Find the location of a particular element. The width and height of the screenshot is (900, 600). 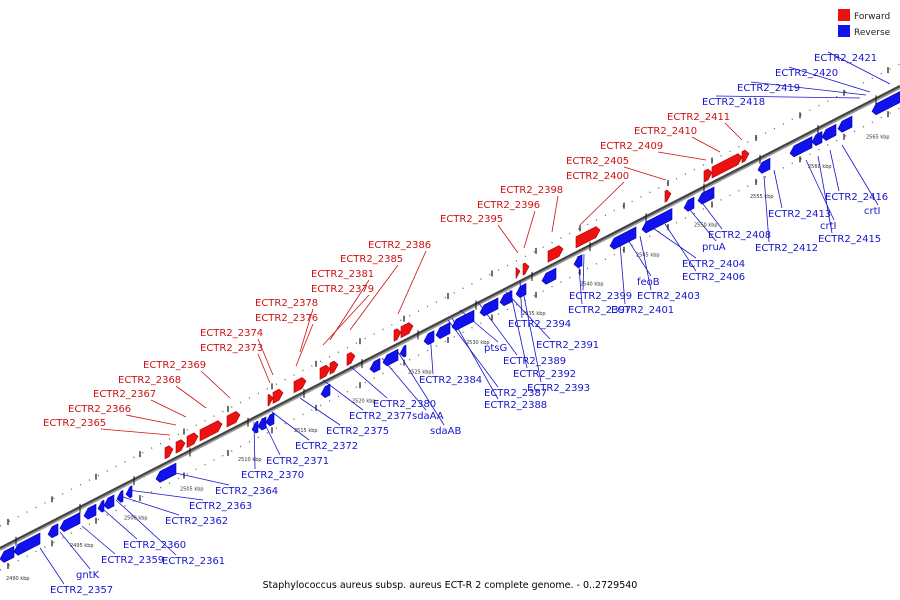

forward-gene-label: ECTR2_2386 is located at coordinates (399, 245).